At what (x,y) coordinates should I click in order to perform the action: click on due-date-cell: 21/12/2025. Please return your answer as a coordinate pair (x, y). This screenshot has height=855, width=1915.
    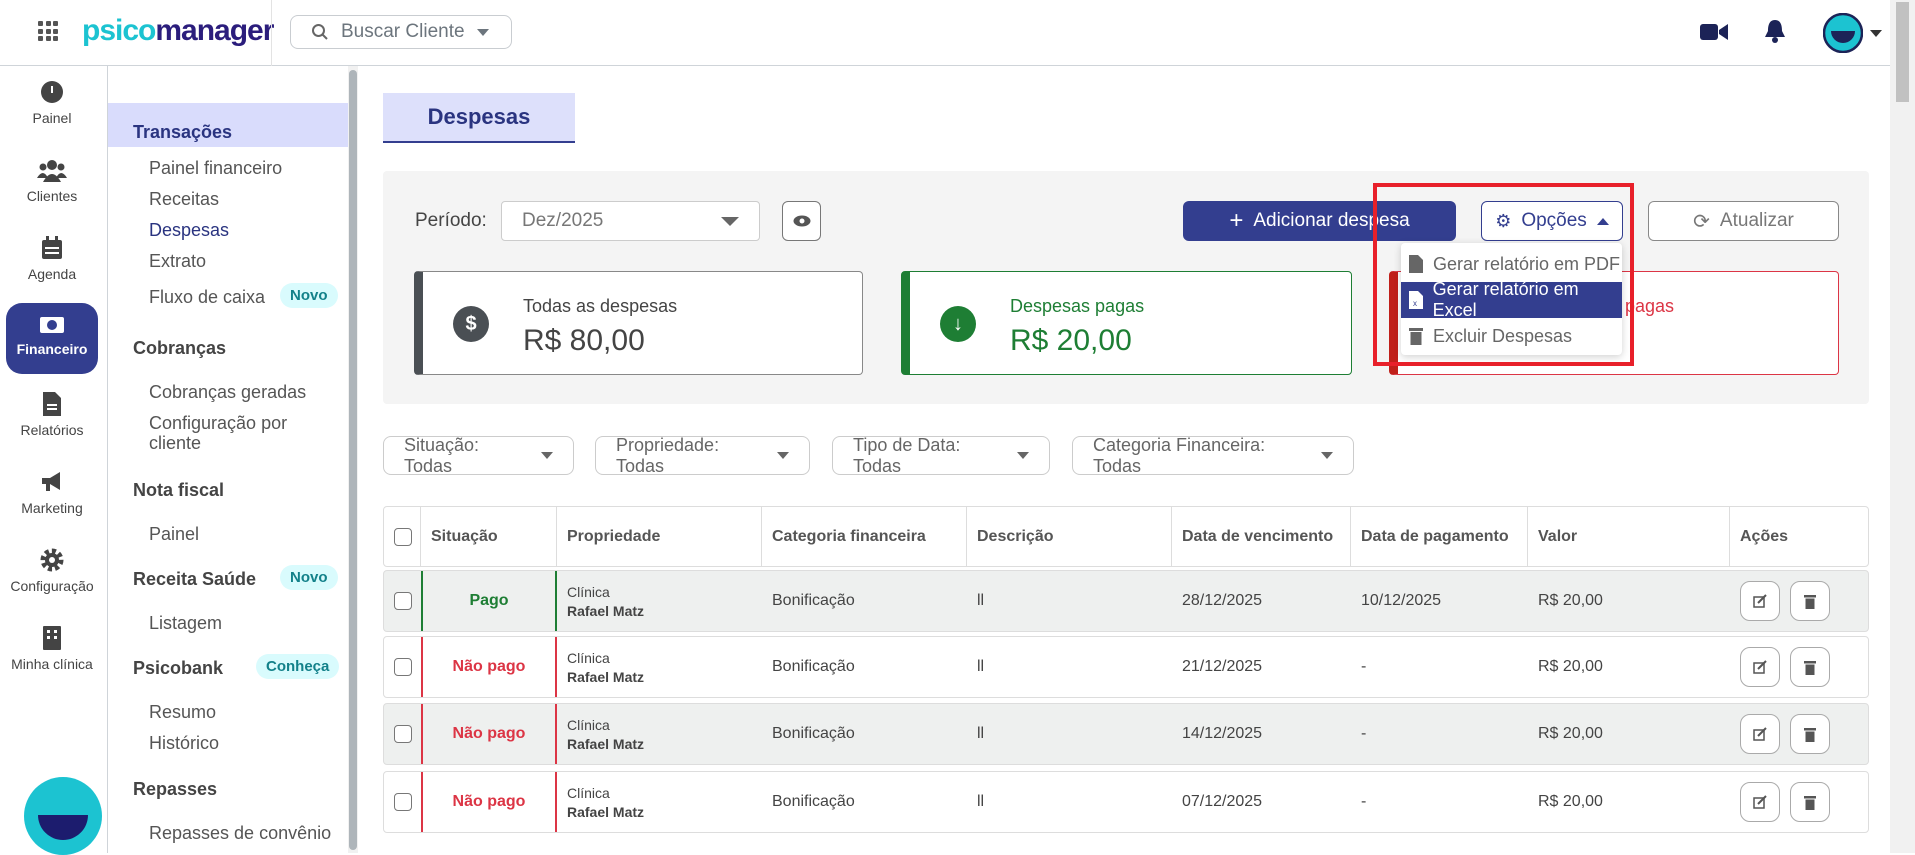
    Looking at the image, I should click on (1222, 666).